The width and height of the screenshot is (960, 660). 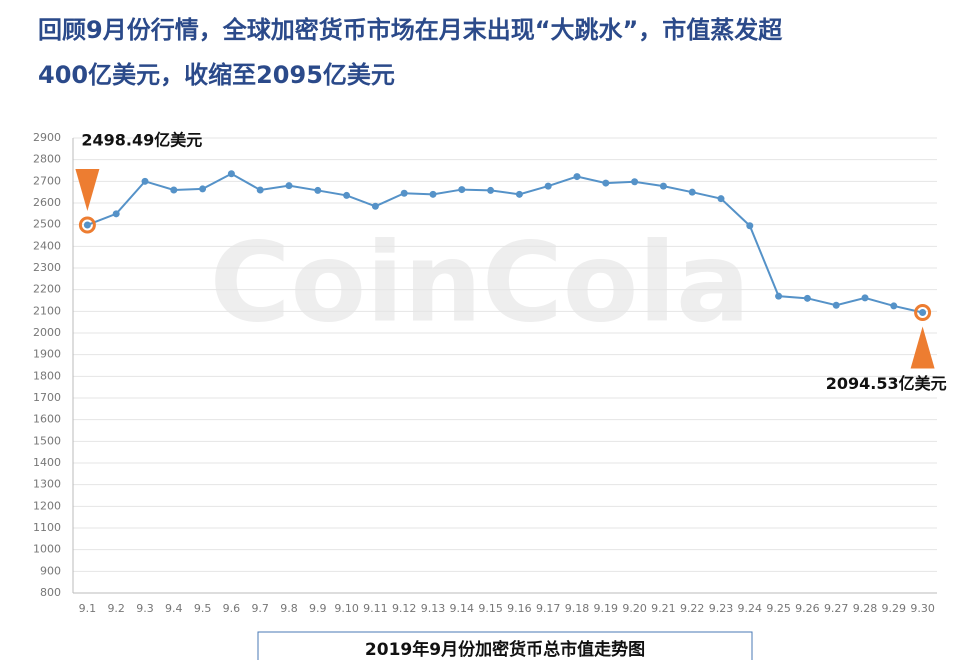 What do you see at coordinates (894, 608) in the screenshot?
I see `x-tick-label: 9.29` at bounding box center [894, 608].